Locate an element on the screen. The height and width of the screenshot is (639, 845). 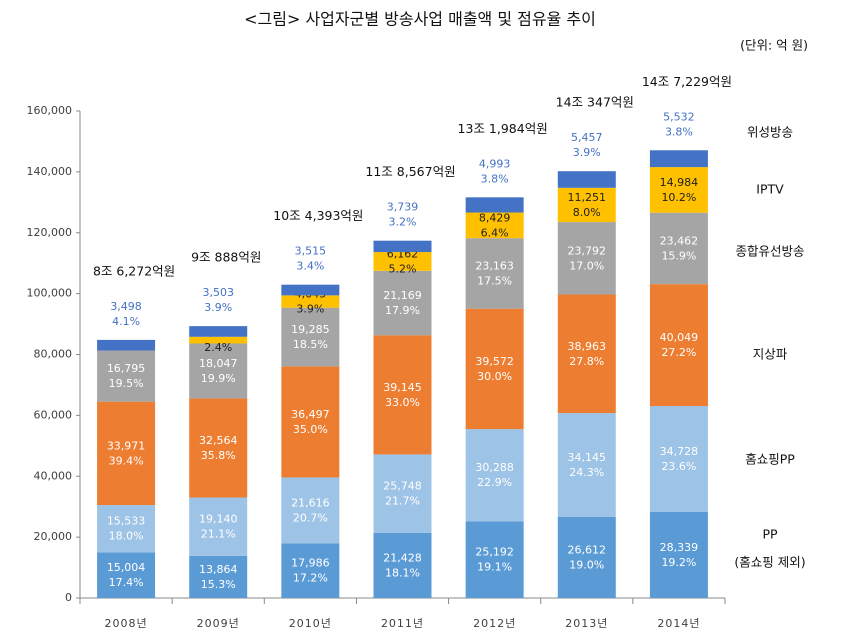
total-label: 10조 4,393억원 is located at coordinates (318, 215).